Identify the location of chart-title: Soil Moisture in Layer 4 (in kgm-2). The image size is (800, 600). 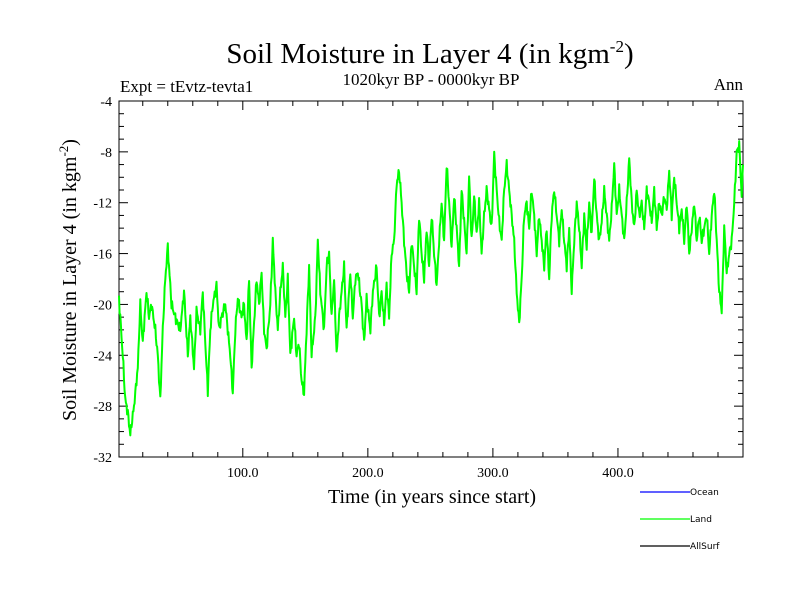
(429, 53).